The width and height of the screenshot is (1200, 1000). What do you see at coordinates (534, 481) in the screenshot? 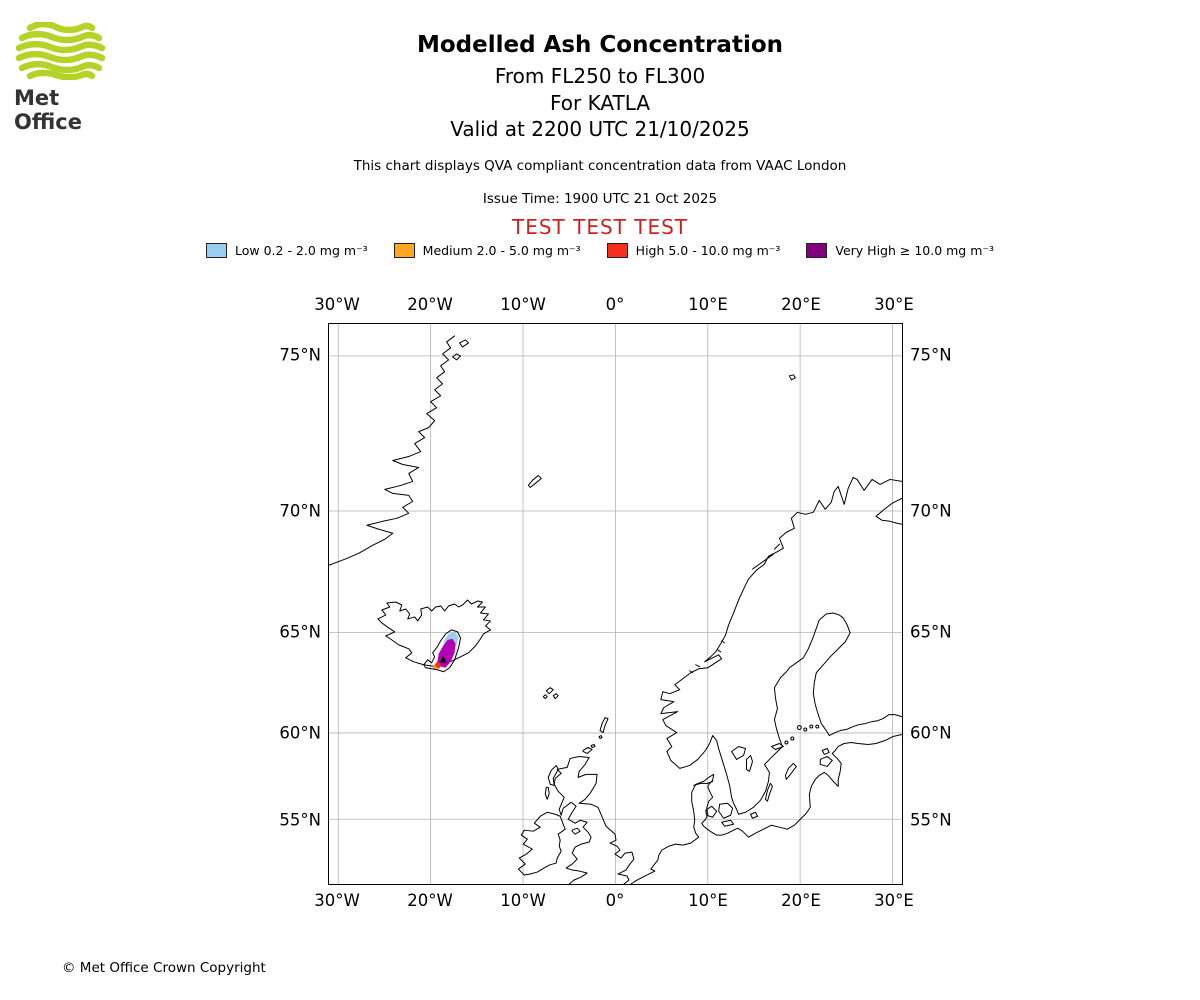
I see `jan-mayen-coastline` at bounding box center [534, 481].